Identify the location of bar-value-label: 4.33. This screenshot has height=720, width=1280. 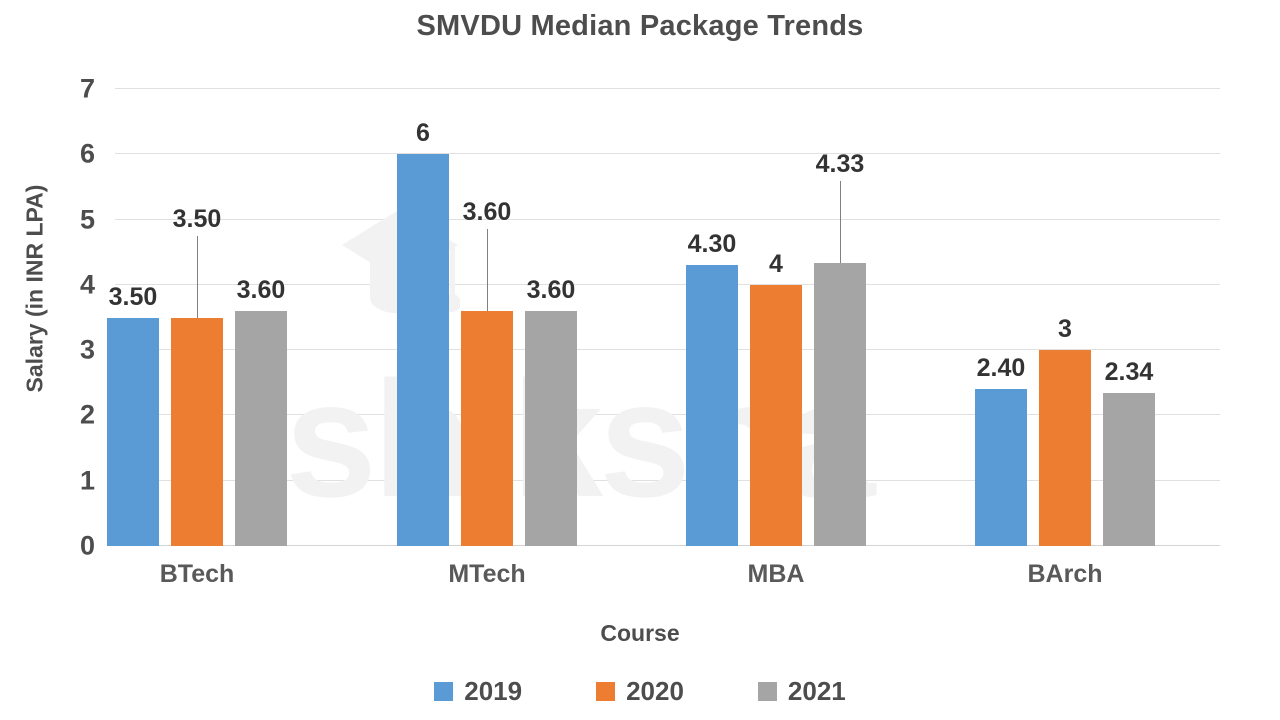
(840, 164).